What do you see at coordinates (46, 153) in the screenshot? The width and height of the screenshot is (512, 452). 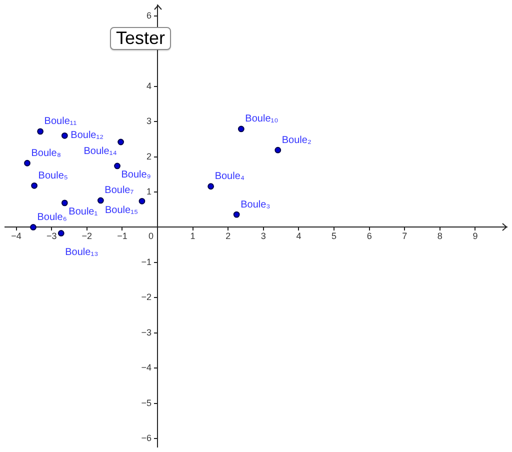 I see `annotation: Boule₈` at bounding box center [46, 153].